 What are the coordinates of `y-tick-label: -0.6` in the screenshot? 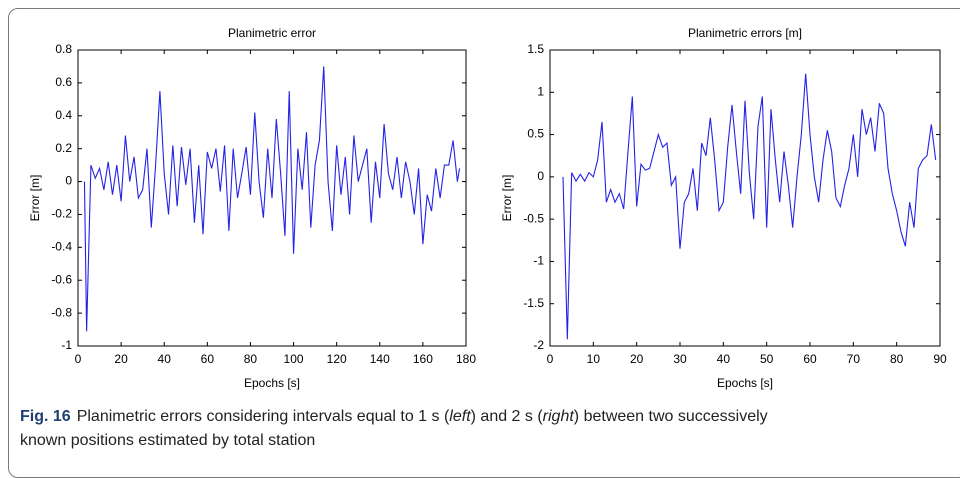 It's located at (61, 279).